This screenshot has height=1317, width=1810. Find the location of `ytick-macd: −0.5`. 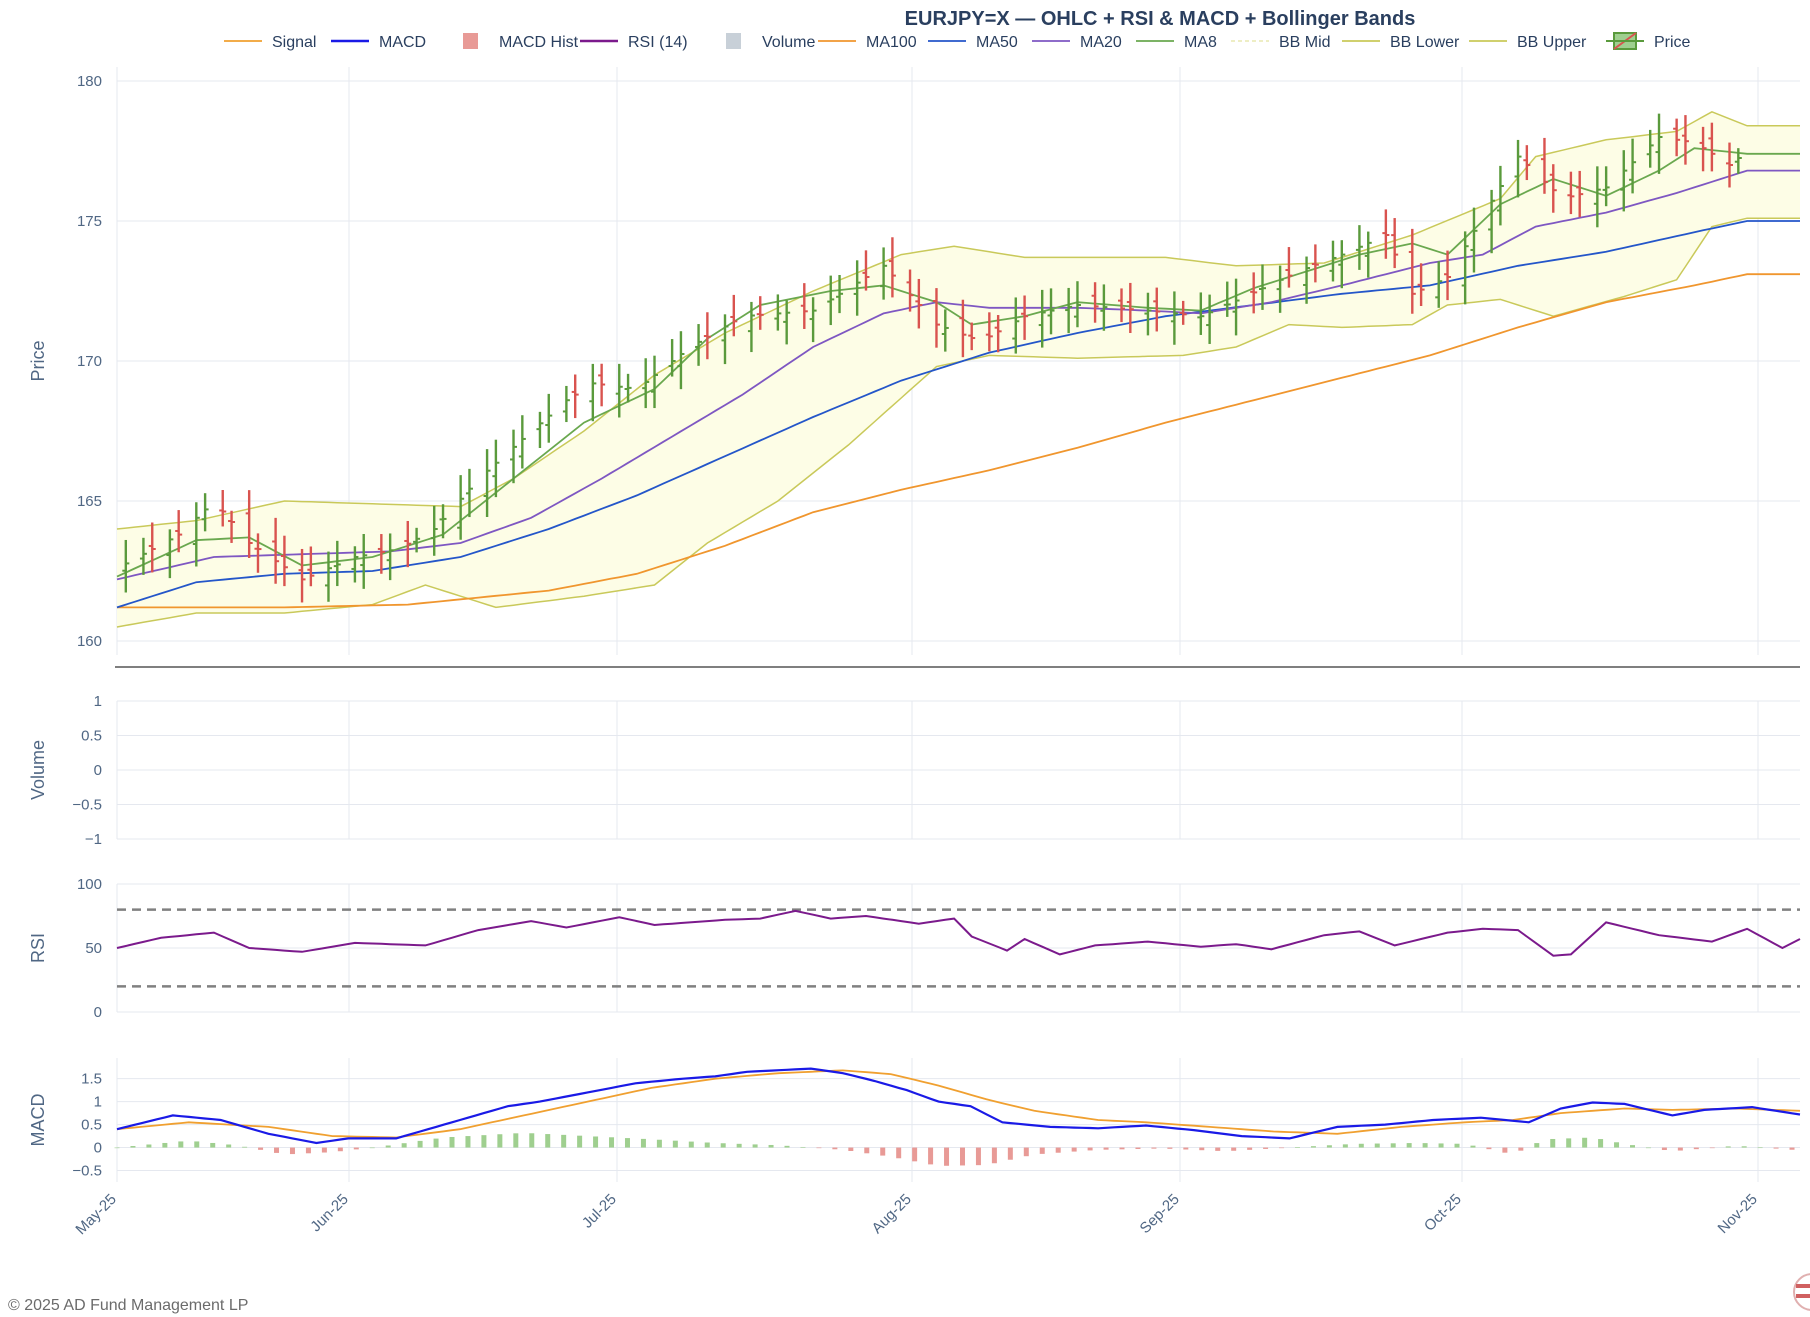

ytick-macd: −0.5 is located at coordinates (87, 1171).